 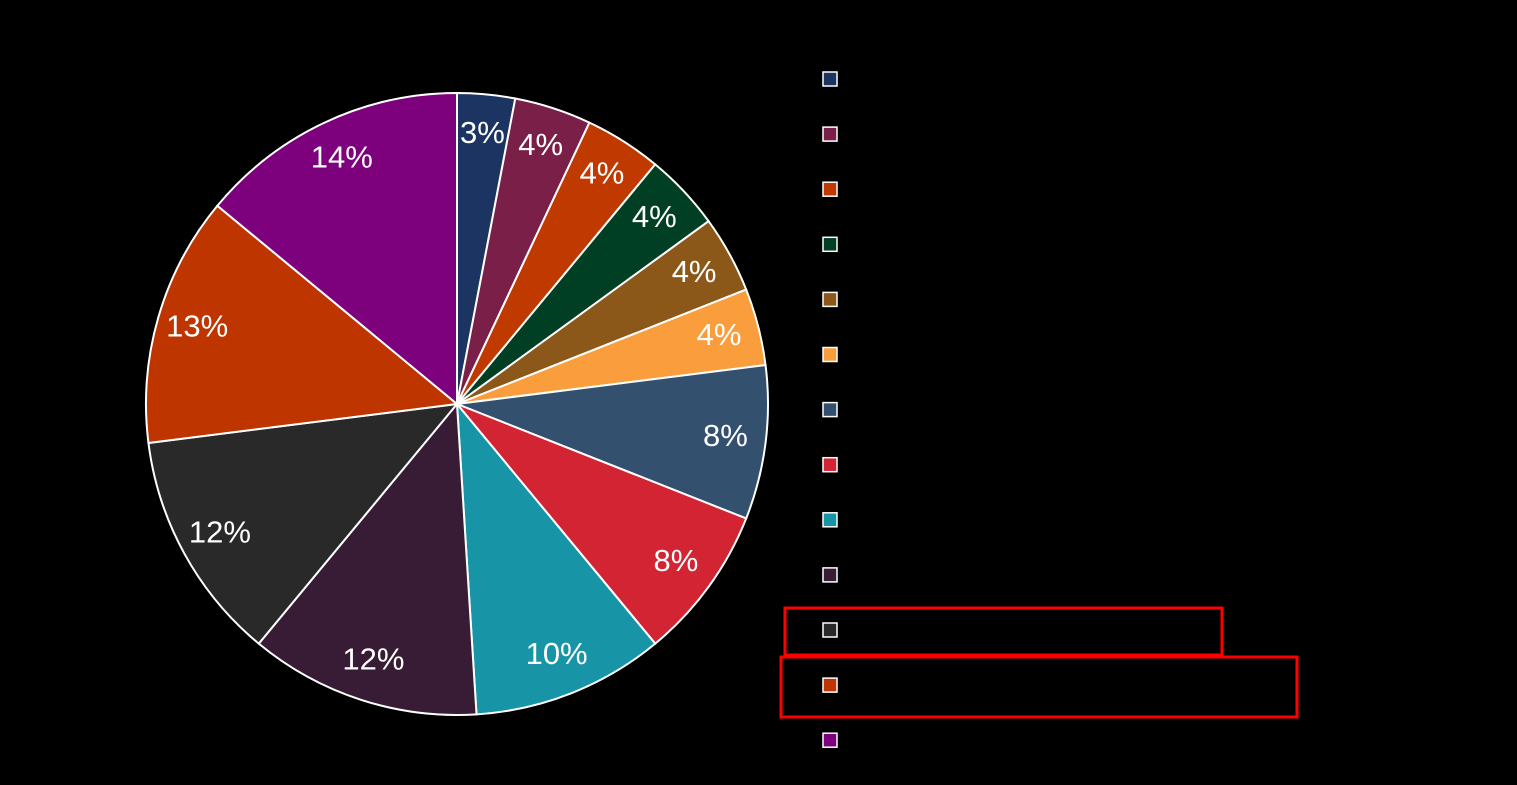 I want to click on data-label: 10%, so click(x=557, y=653).